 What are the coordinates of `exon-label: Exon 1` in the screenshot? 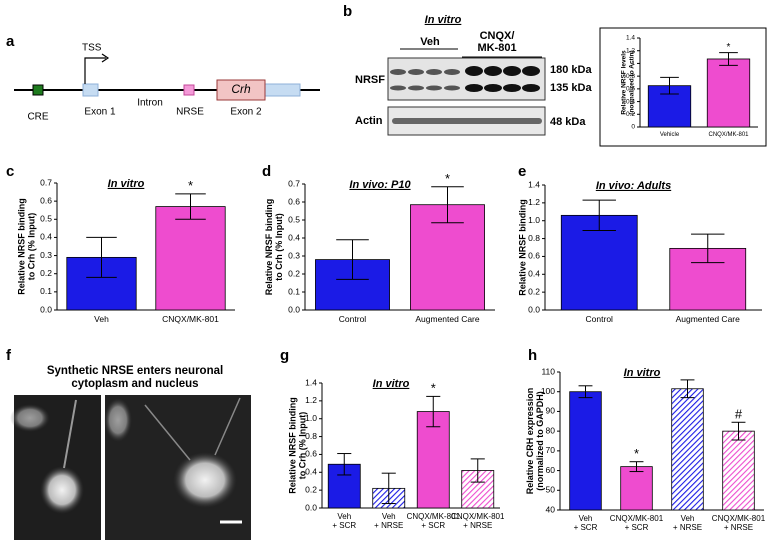 It's located at (100, 112).